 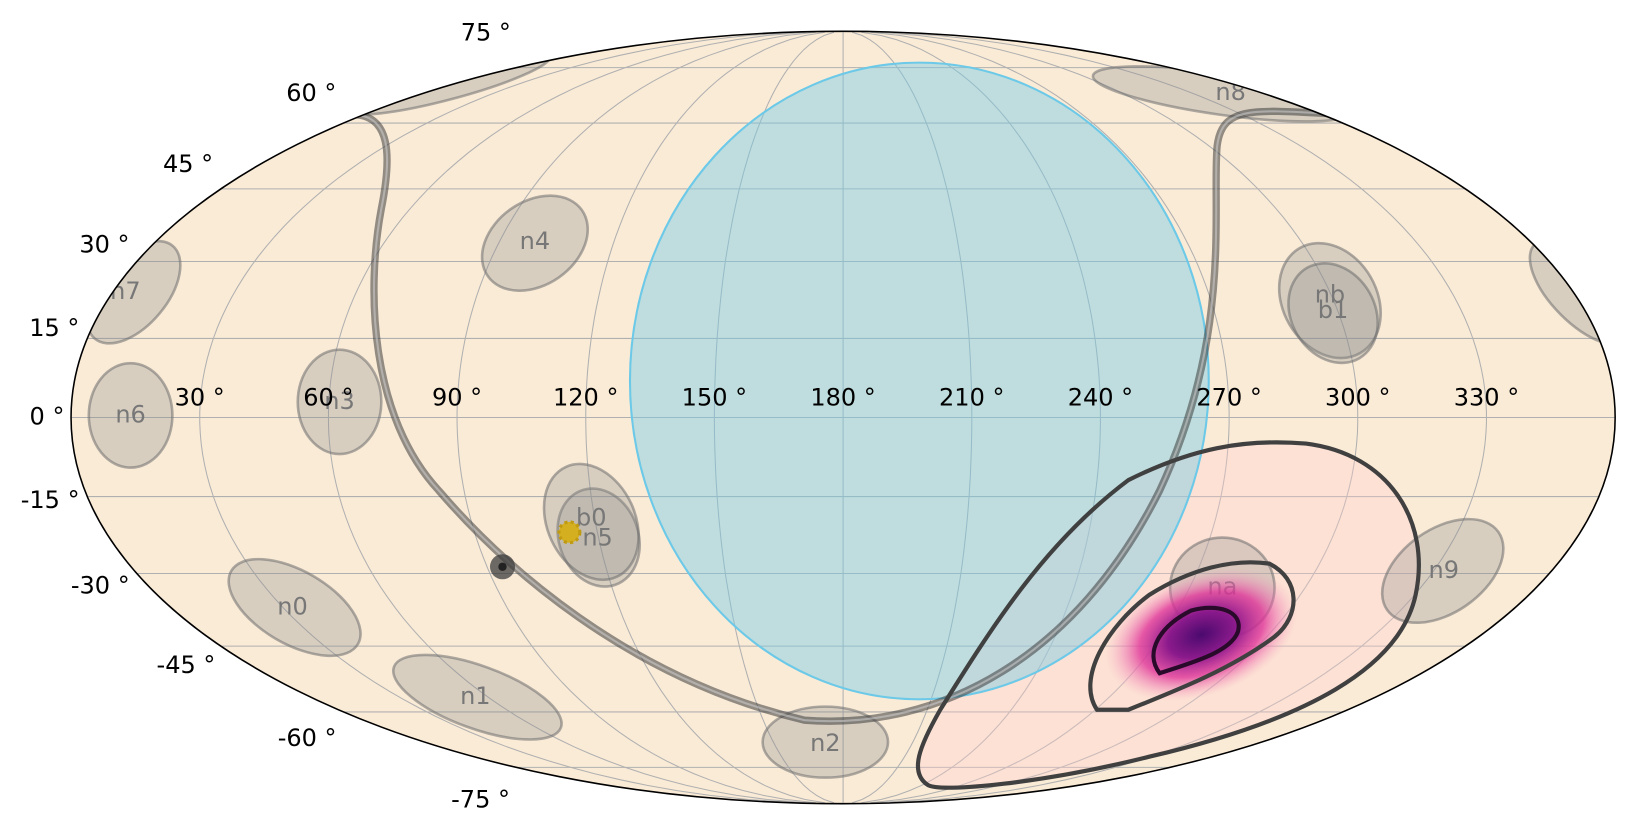 What do you see at coordinates (971, 398) in the screenshot?
I see `longitude-label: 210 °` at bounding box center [971, 398].